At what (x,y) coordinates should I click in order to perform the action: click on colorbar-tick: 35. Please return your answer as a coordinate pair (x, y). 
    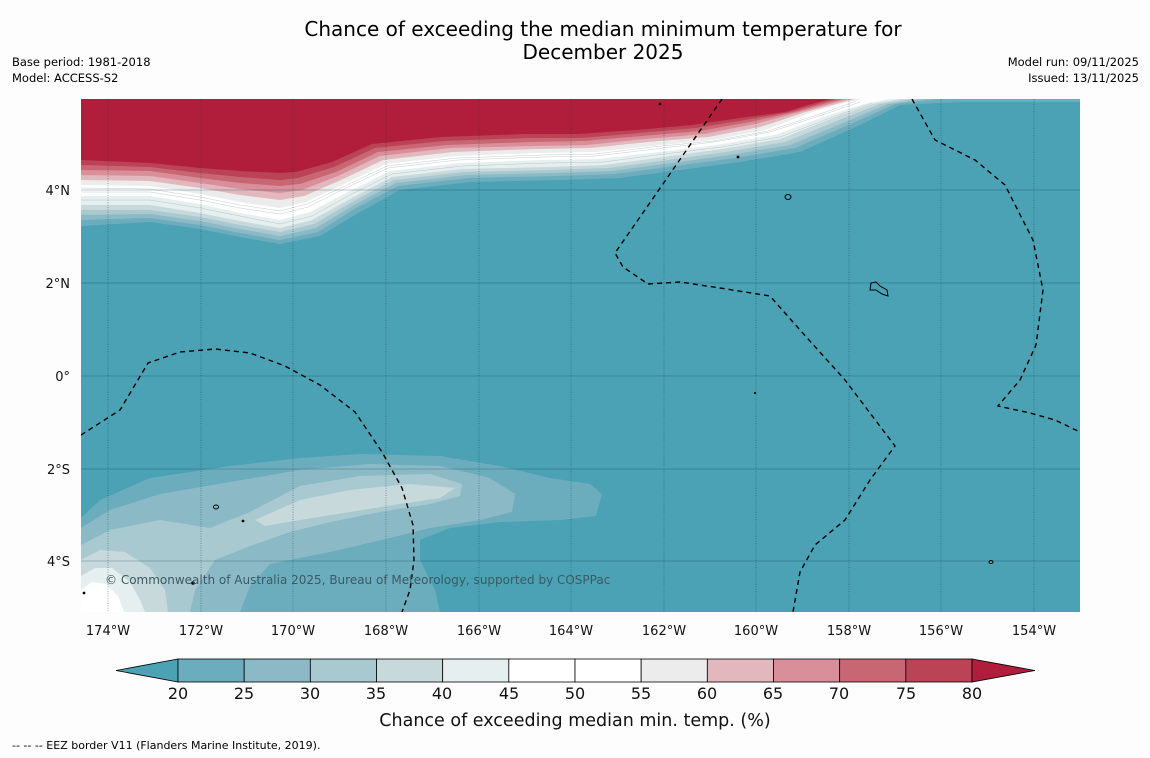
    Looking at the image, I should click on (376, 693).